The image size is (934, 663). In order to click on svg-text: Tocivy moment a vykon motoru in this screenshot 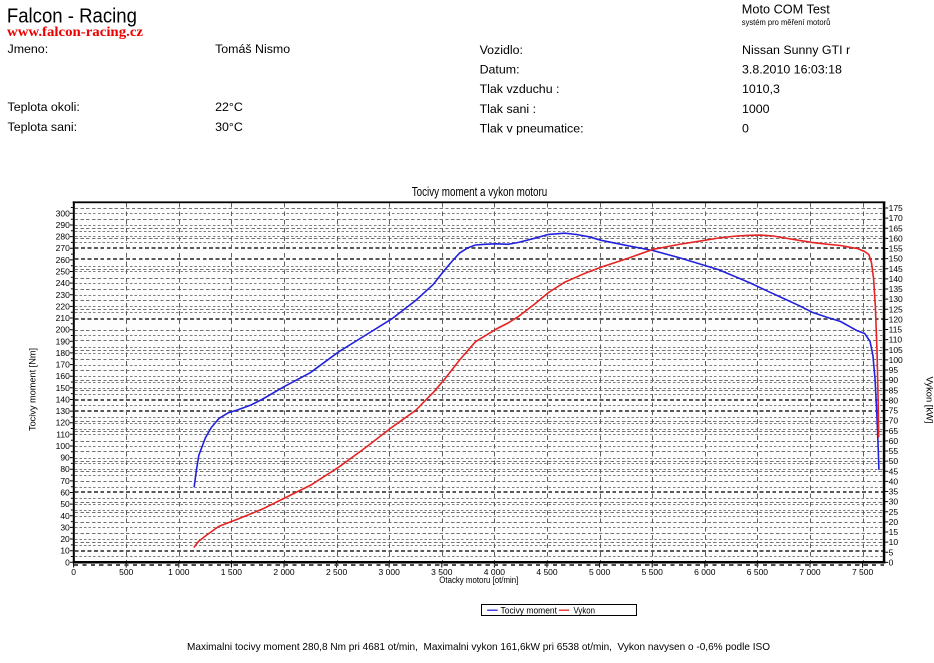, I will do `click(480, 192)`.